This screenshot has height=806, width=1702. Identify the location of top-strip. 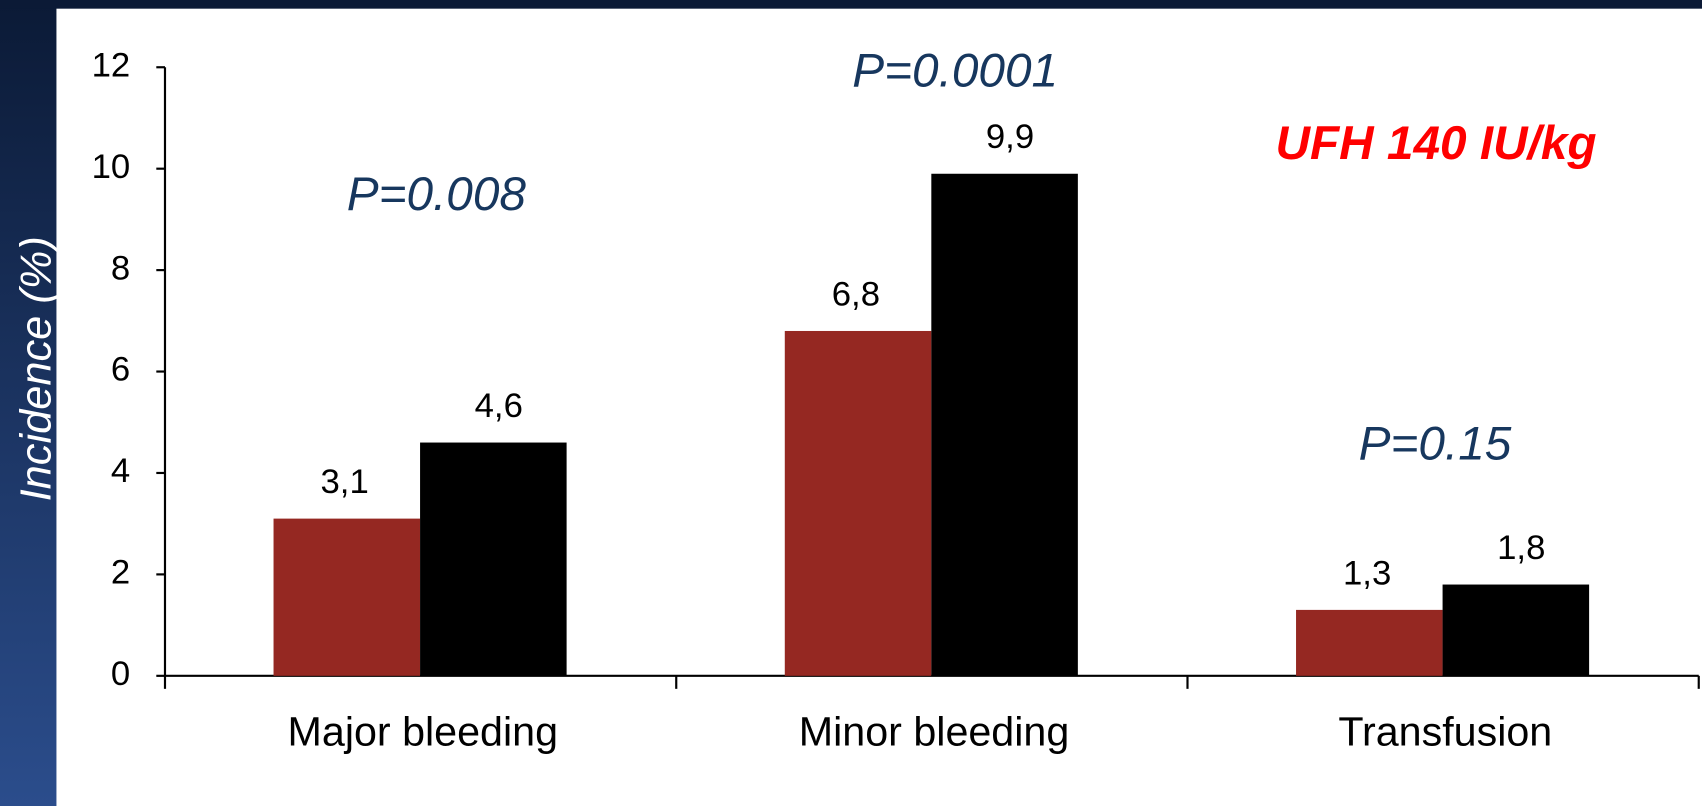
(851, 4).